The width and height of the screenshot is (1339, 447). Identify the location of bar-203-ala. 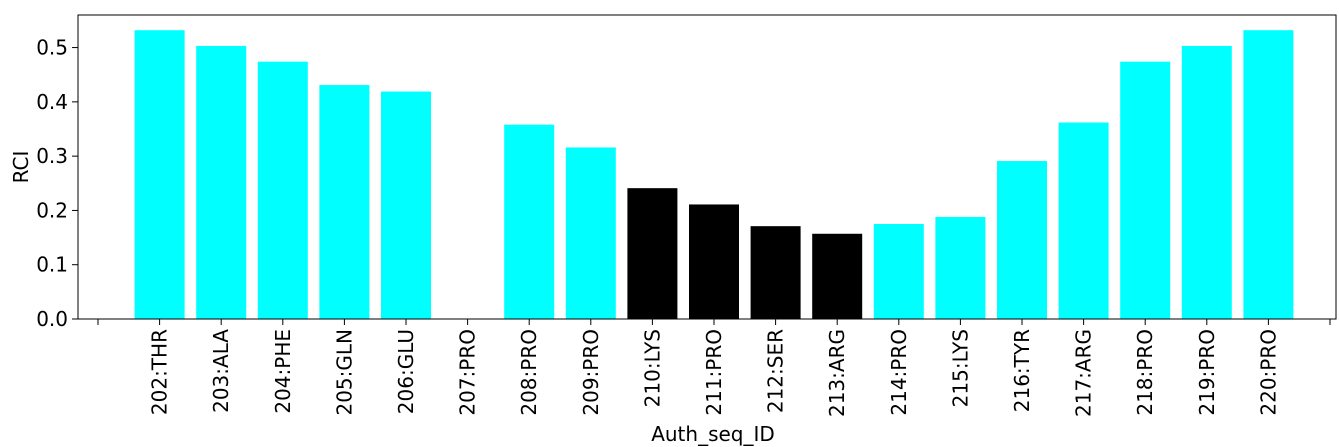
(221, 182).